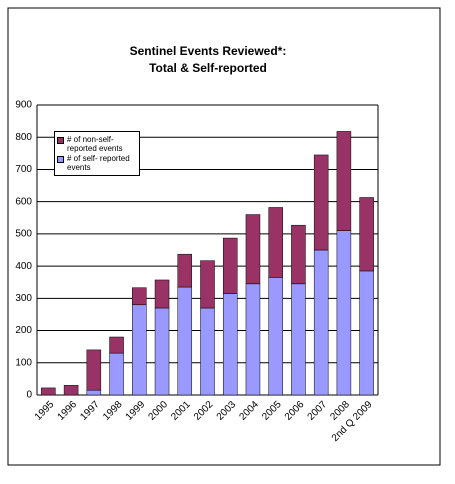 This screenshot has height=484, width=455. I want to click on x-tick-label: 2005, so click(272, 411).